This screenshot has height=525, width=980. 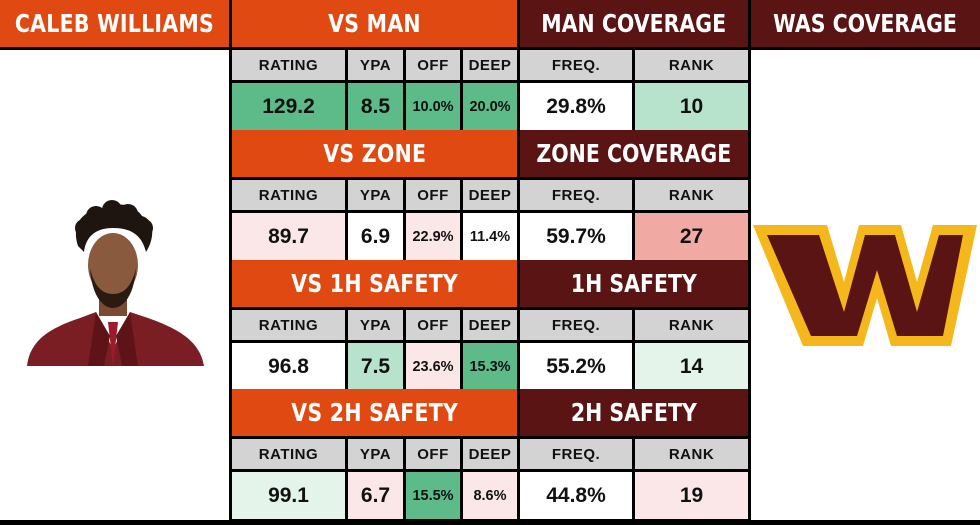 I want to click on 1h-safety-deep-value: 15.3%, so click(x=490, y=366).